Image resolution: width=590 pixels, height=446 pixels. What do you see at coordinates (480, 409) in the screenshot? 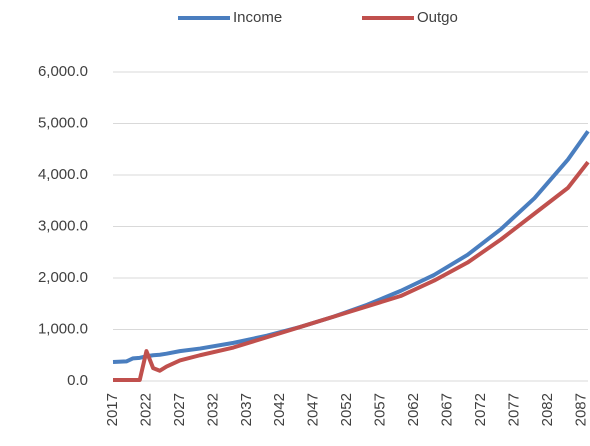
I see `x-tick-label: 2072` at bounding box center [480, 409].